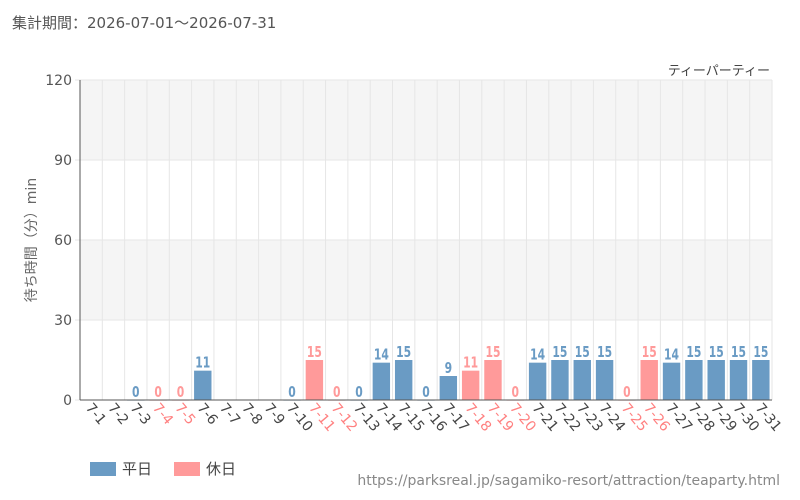 Image resolution: width=800 pixels, height=500 pixels. Describe the element at coordinates (221, 469) in the screenshot. I see `legend-label-holiday: 休日` at that location.